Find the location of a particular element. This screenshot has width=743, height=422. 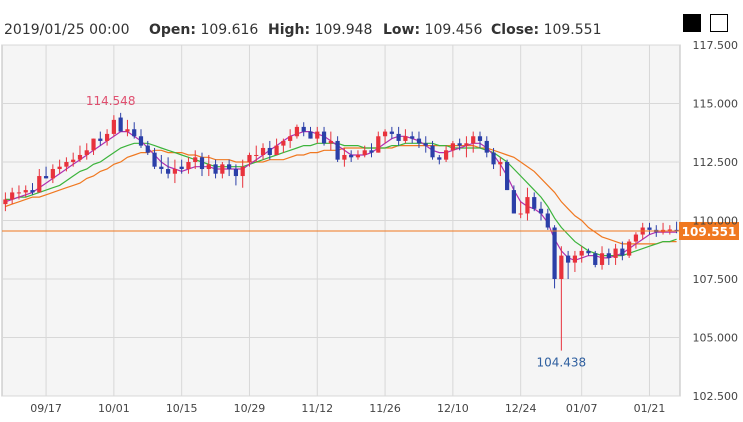

low-annotation: 104.438 is located at coordinates (562, 363).